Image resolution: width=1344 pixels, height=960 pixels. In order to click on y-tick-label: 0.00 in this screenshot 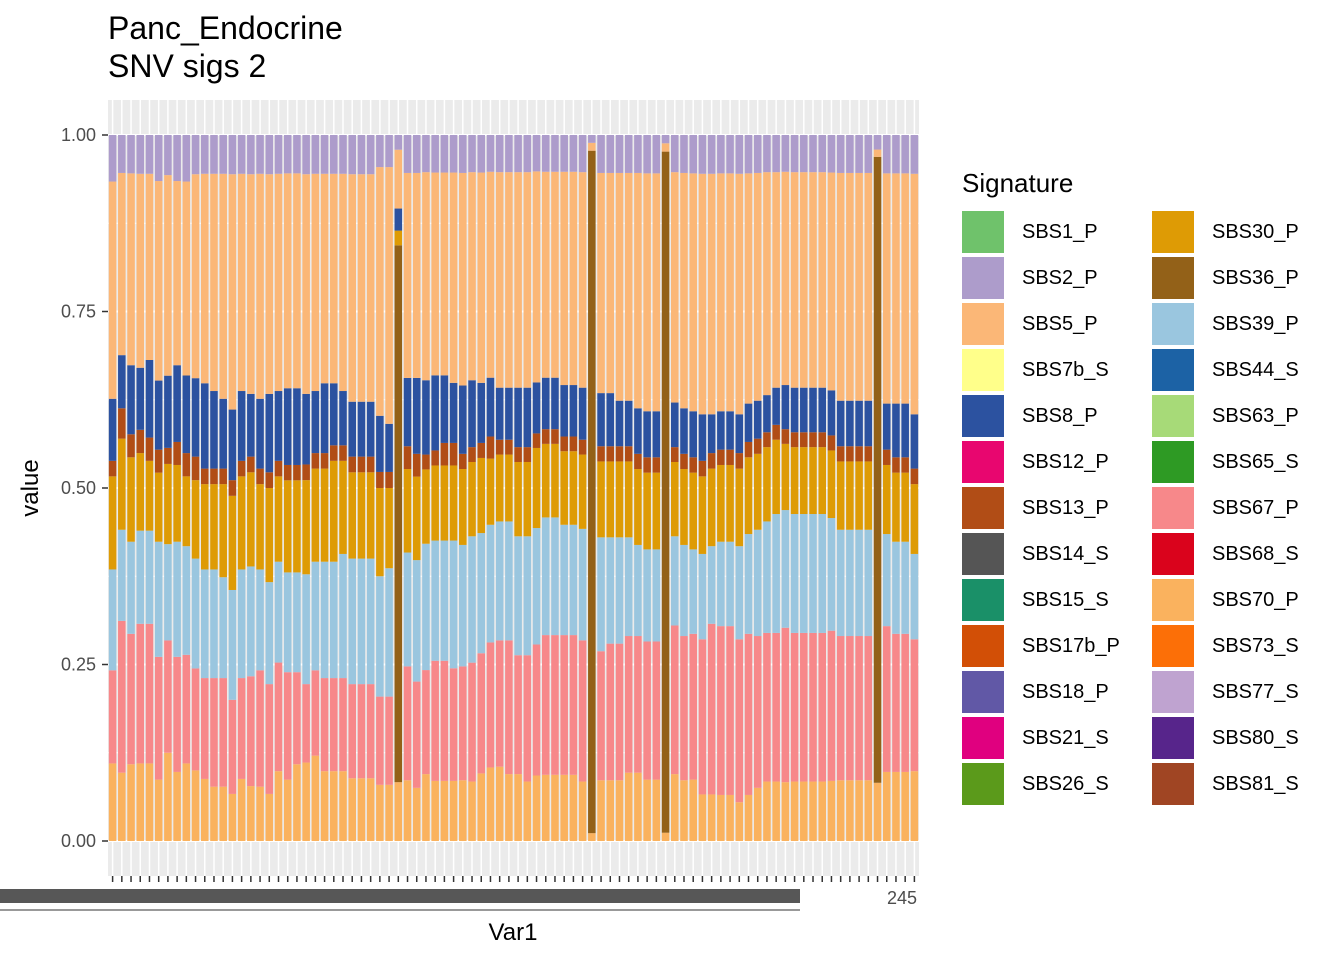, I will do `click(78, 841)`.